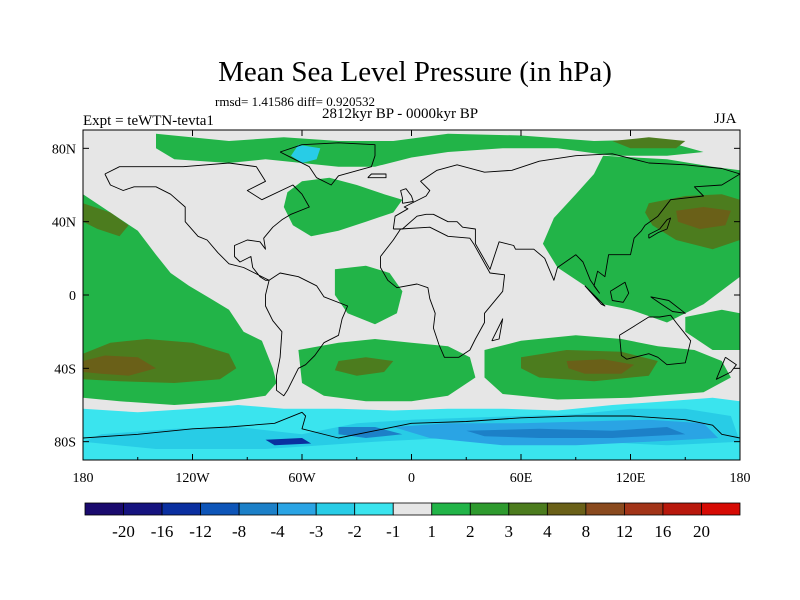 Image resolution: width=800 pixels, height=600 pixels. What do you see at coordinates (393, 531) in the screenshot?
I see `colorbar-label: -1` at bounding box center [393, 531].